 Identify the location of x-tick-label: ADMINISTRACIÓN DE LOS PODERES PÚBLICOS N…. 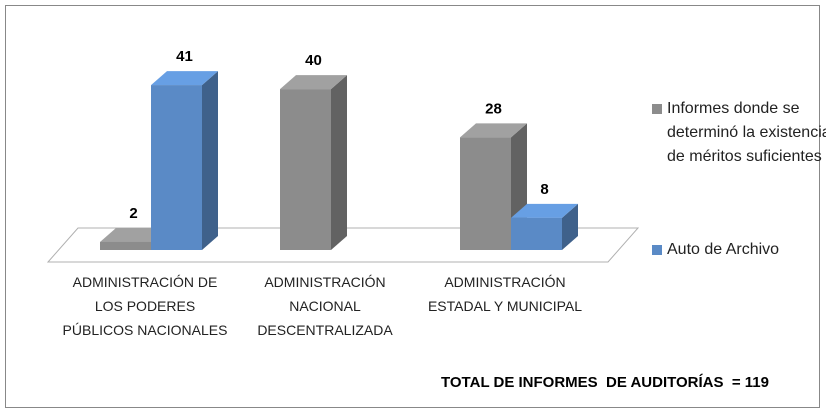
(145, 306).